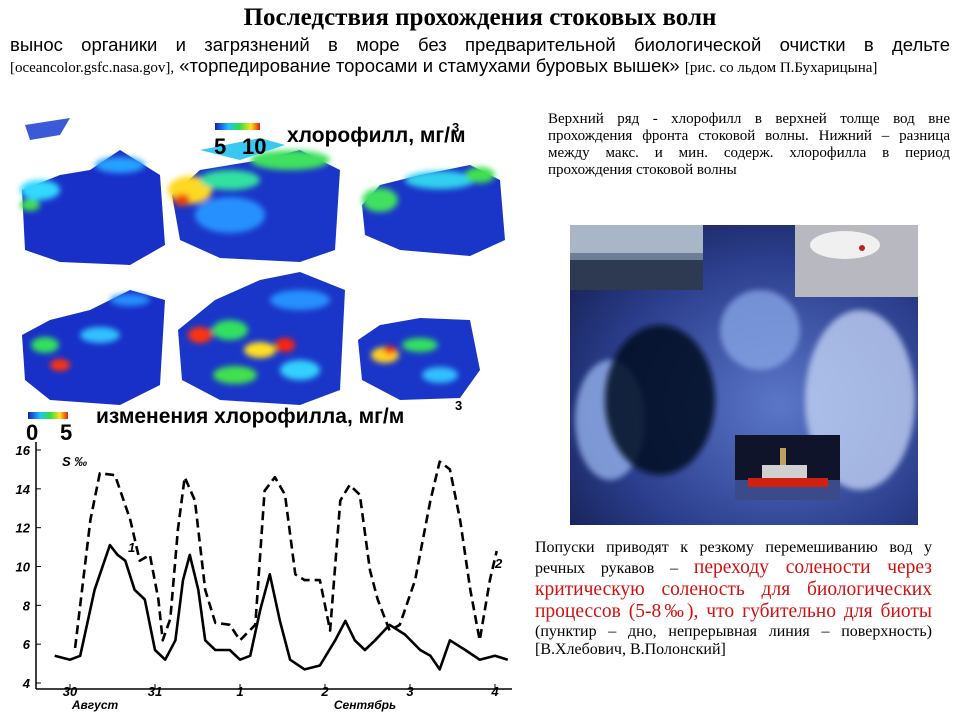  What do you see at coordinates (376, 135) in the screenshot?
I see `map-label: хлорофилл, мг/м` at bounding box center [376, 135].